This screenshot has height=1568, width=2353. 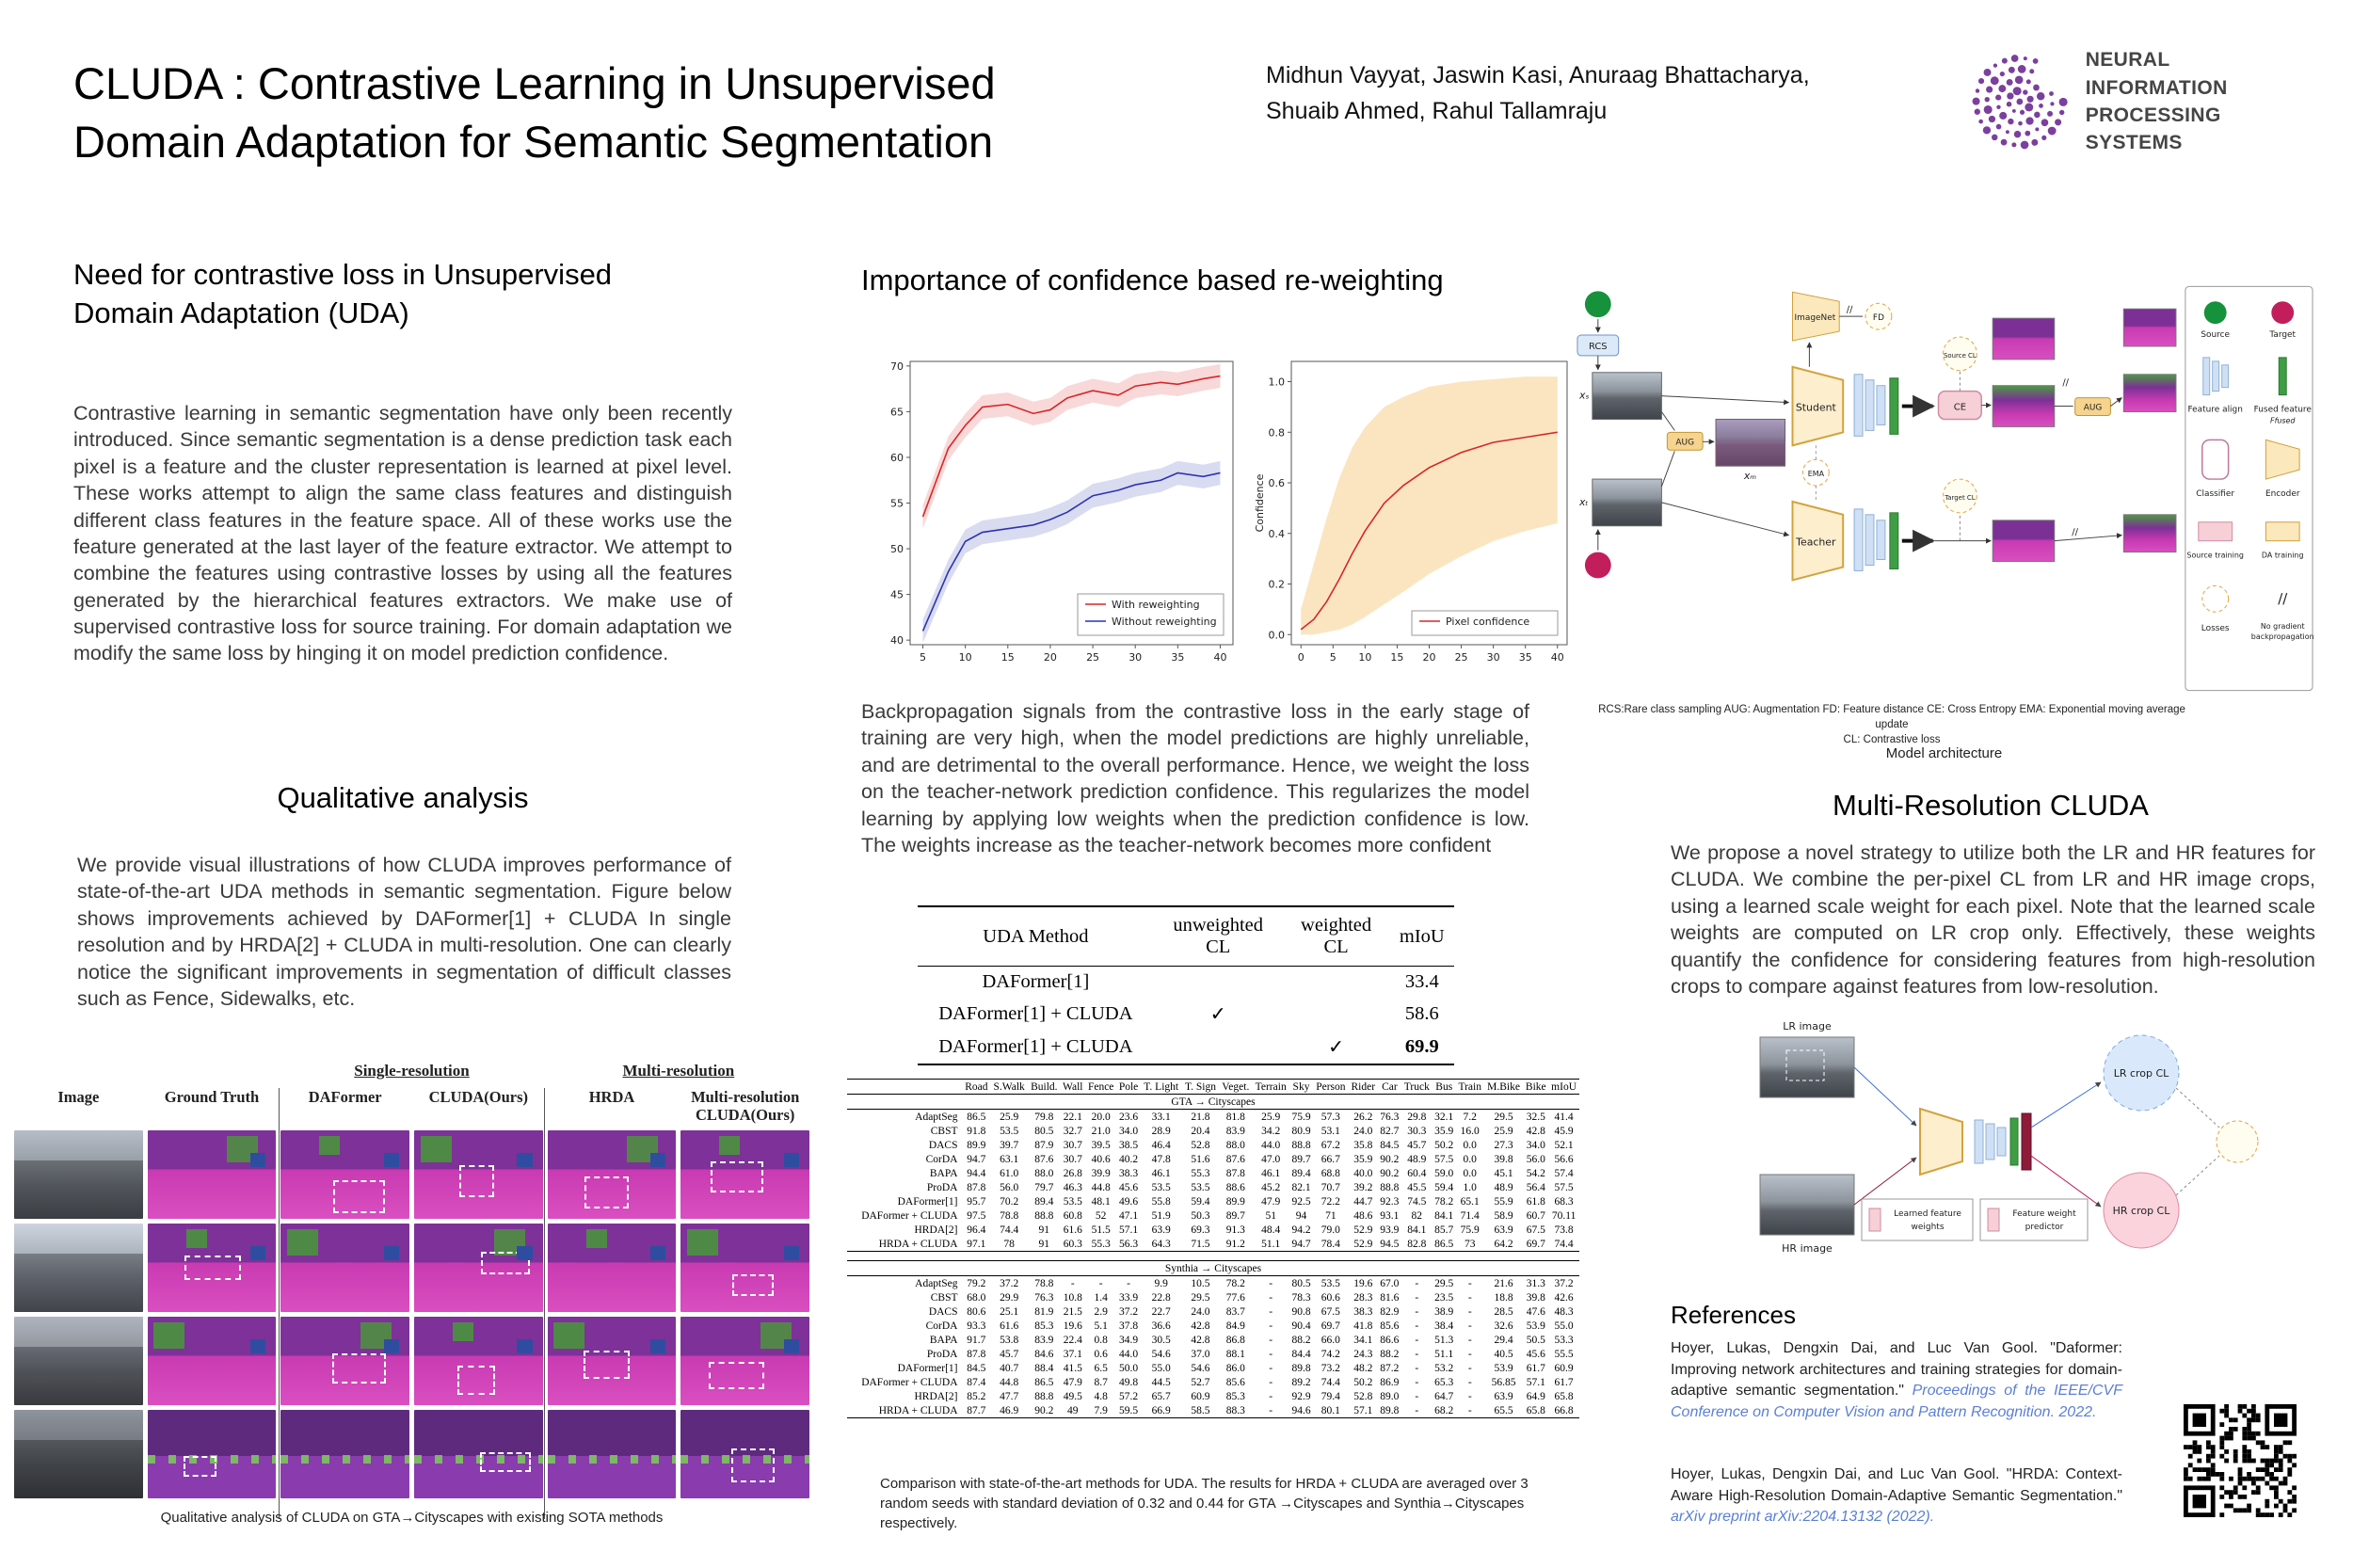 I want to click on svg-text: 5, so click(x=923, y=657).